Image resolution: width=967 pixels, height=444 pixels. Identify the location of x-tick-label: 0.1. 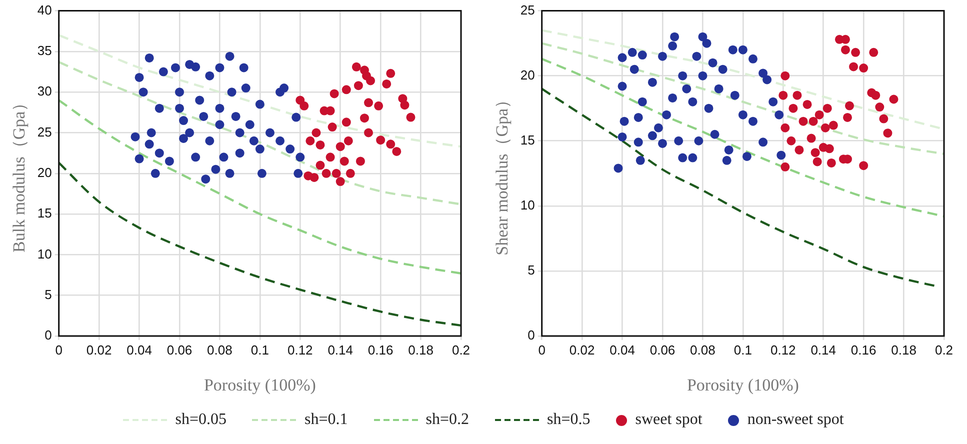
(259, 350).